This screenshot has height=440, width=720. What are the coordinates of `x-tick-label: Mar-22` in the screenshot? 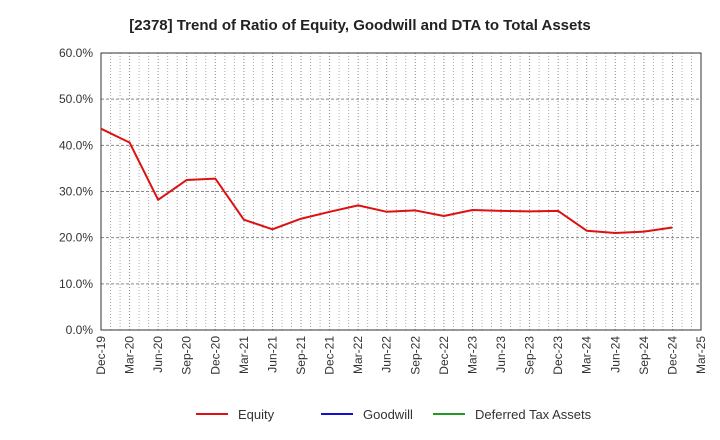 It's located at (358, 355).